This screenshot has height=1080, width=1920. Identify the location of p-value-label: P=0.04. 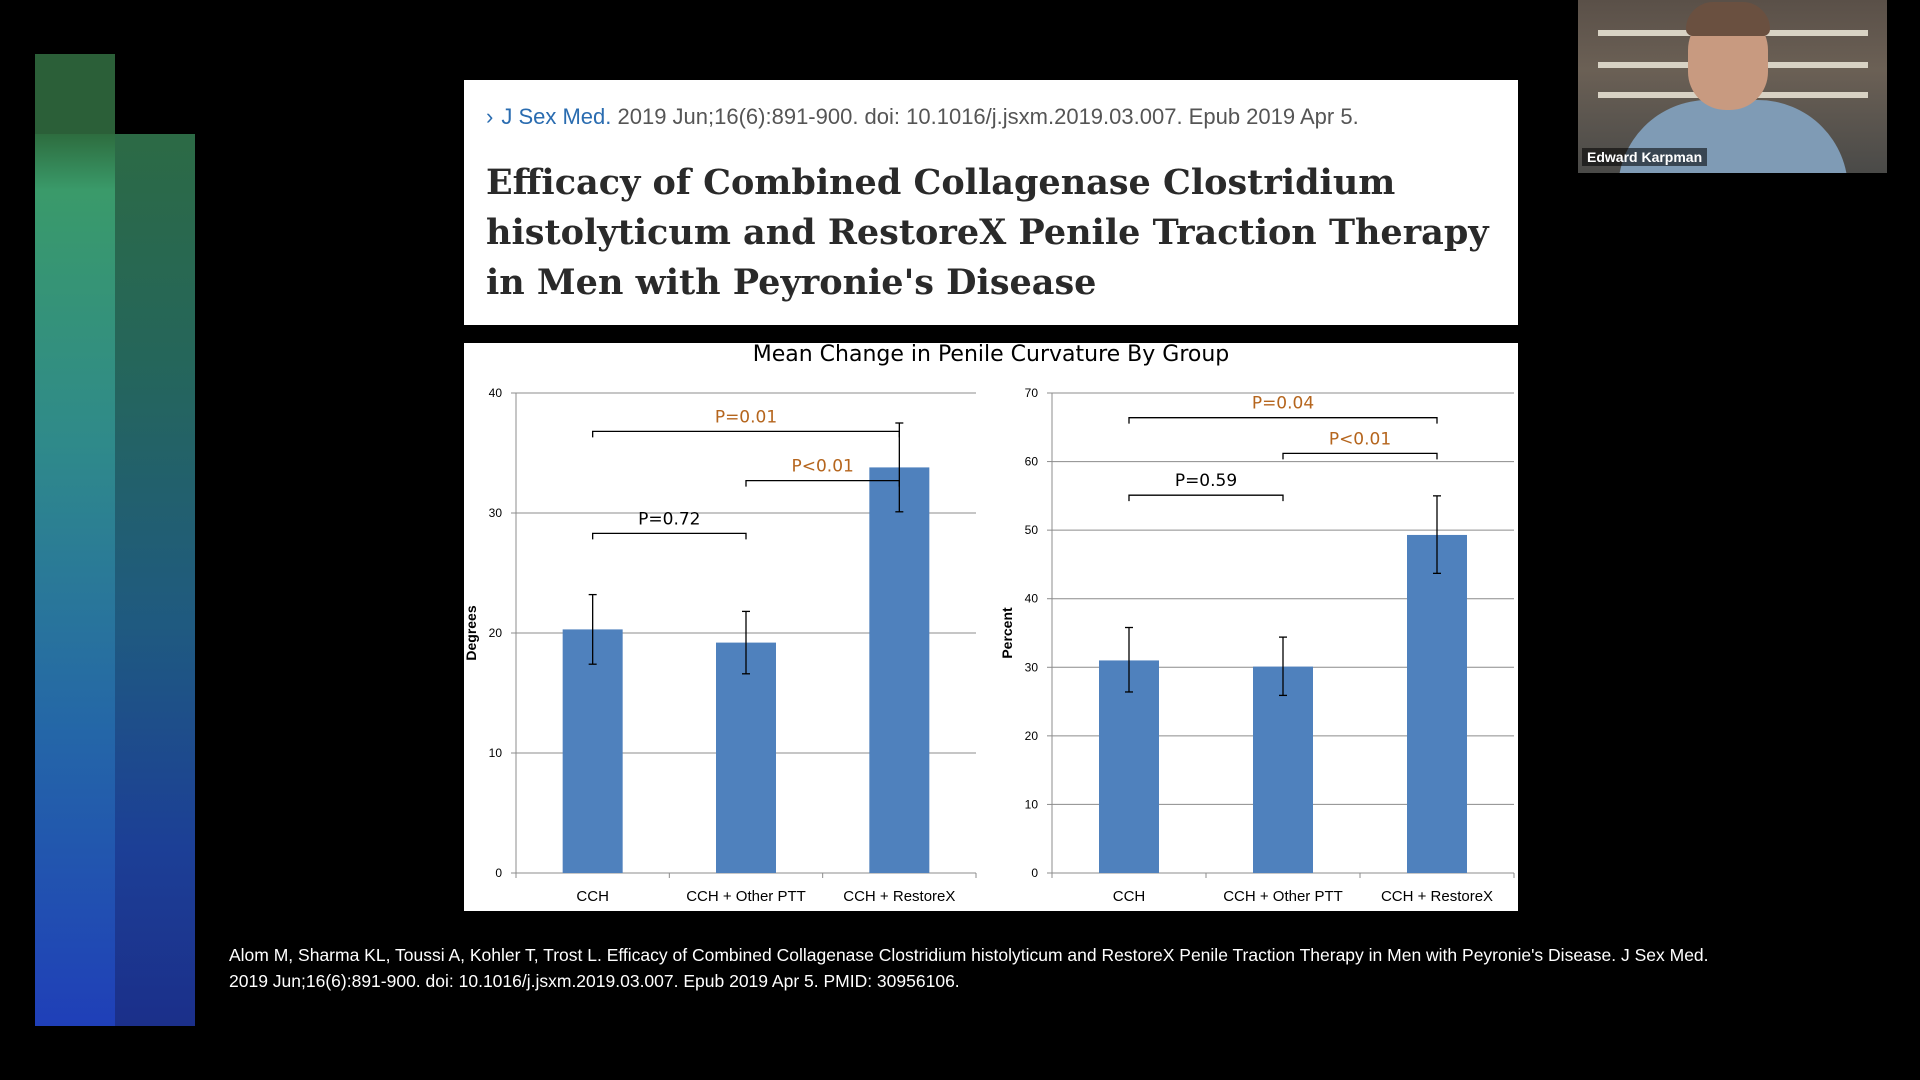
(1283, 404).